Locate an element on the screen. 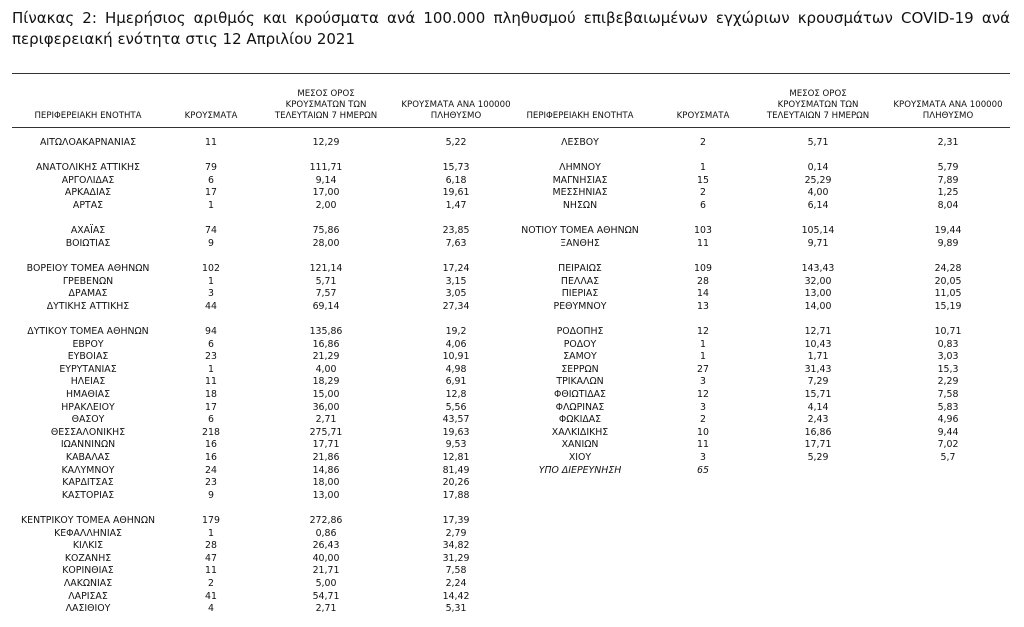  cell-value: 19,63 is located at coordinates (456, 432).